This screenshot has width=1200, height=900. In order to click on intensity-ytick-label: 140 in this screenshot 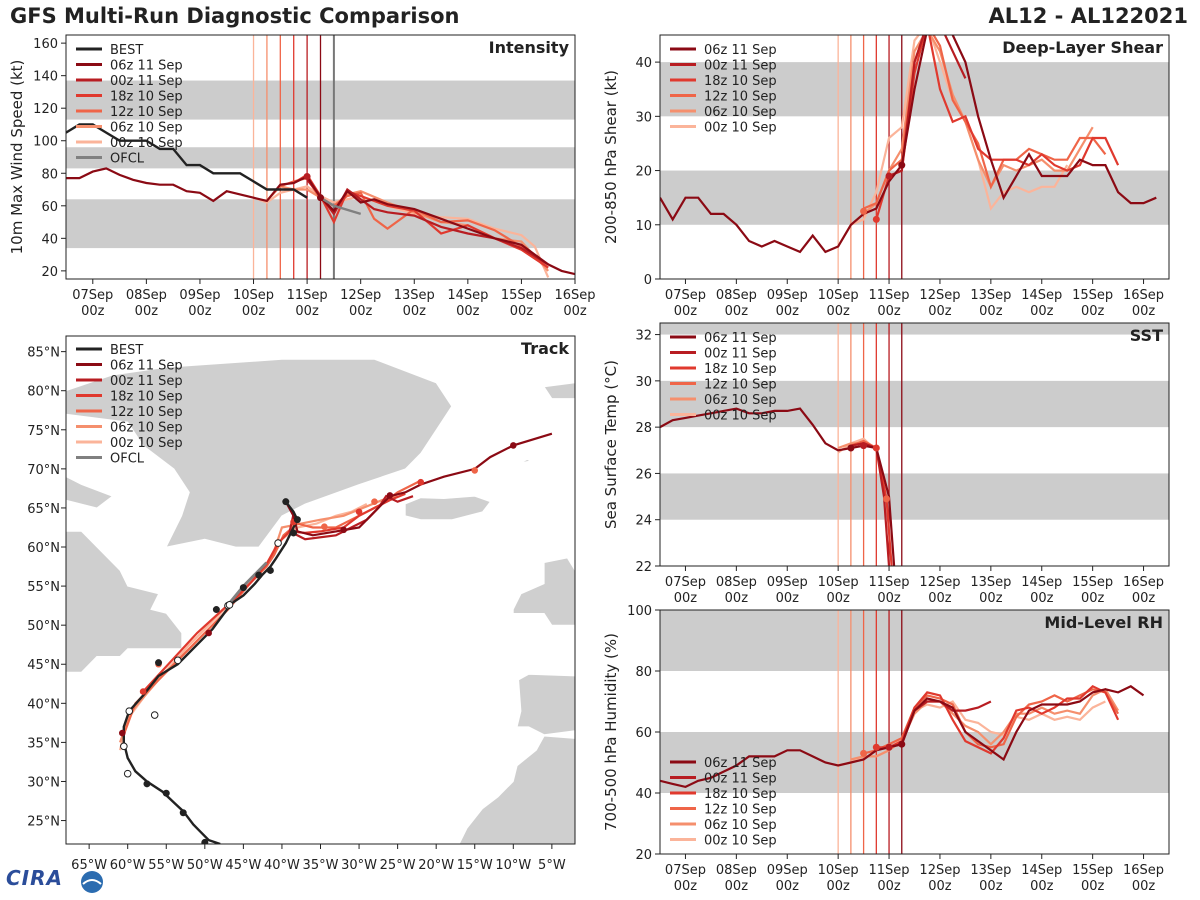, I will do `click(45, 77)`.